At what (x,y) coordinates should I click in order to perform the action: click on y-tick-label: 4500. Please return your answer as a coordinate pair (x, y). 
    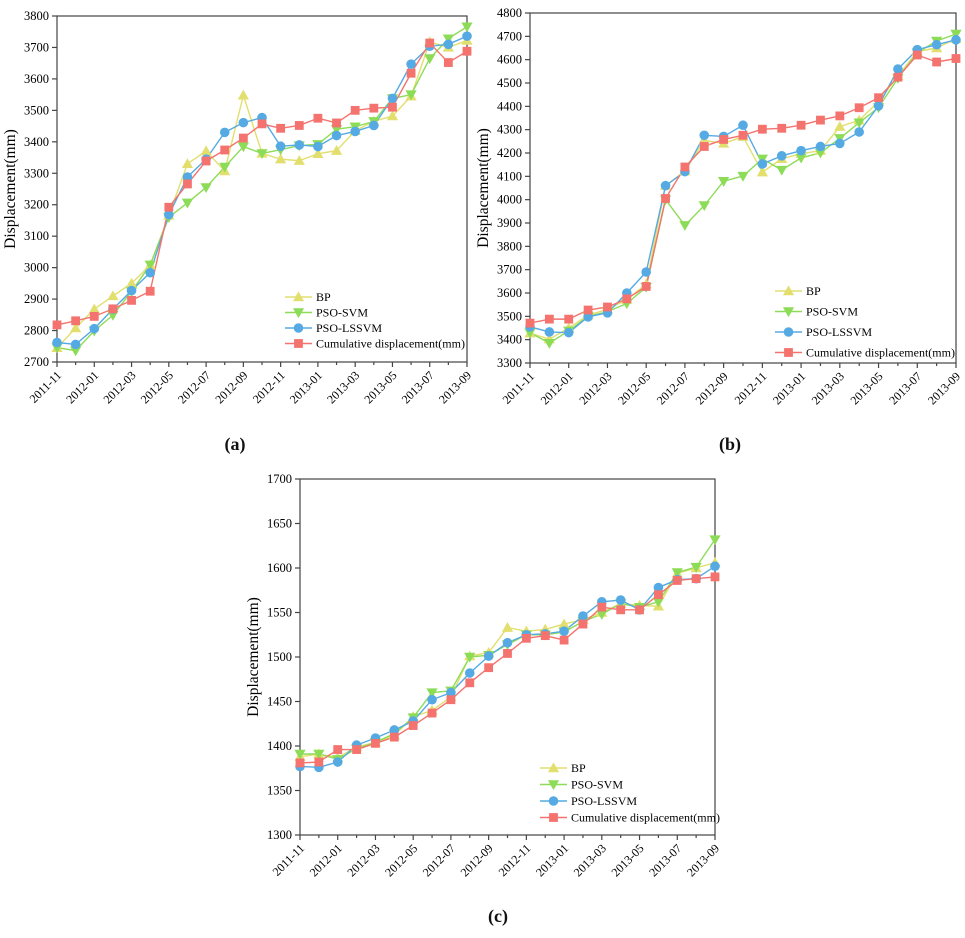
    Looking at the image, I should click on (509, 83).